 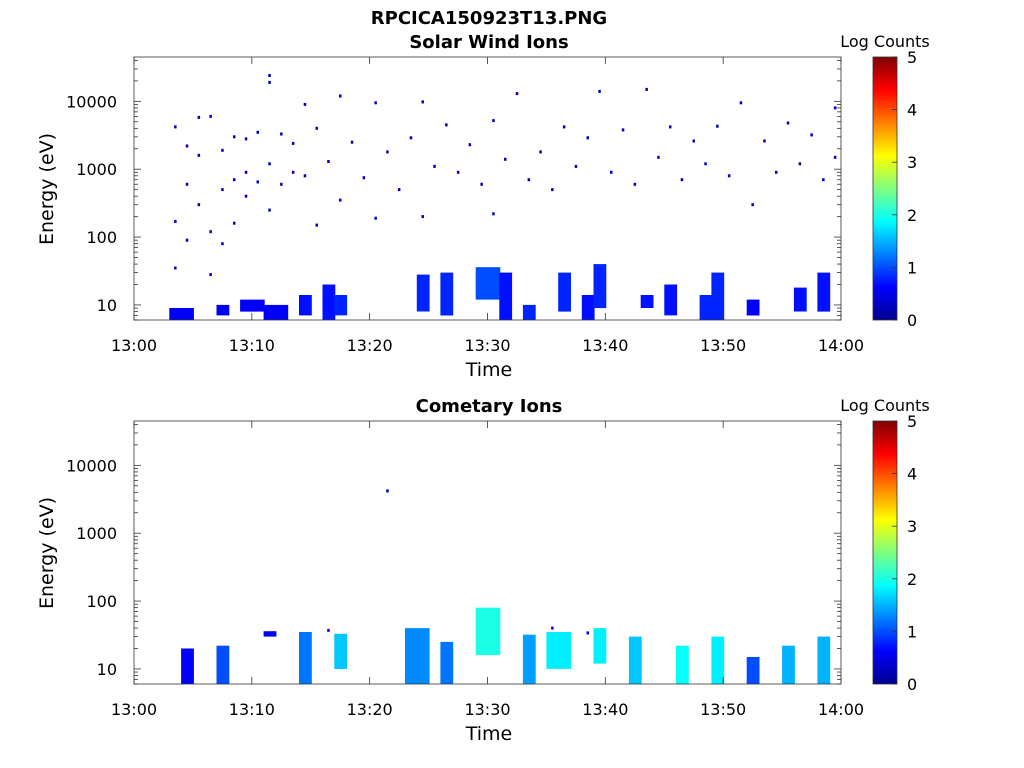 What do you see at coordinates (487, 709) in the screenshot?
I see `x-tick-label: 13:30` at bounding box center [487, 709].